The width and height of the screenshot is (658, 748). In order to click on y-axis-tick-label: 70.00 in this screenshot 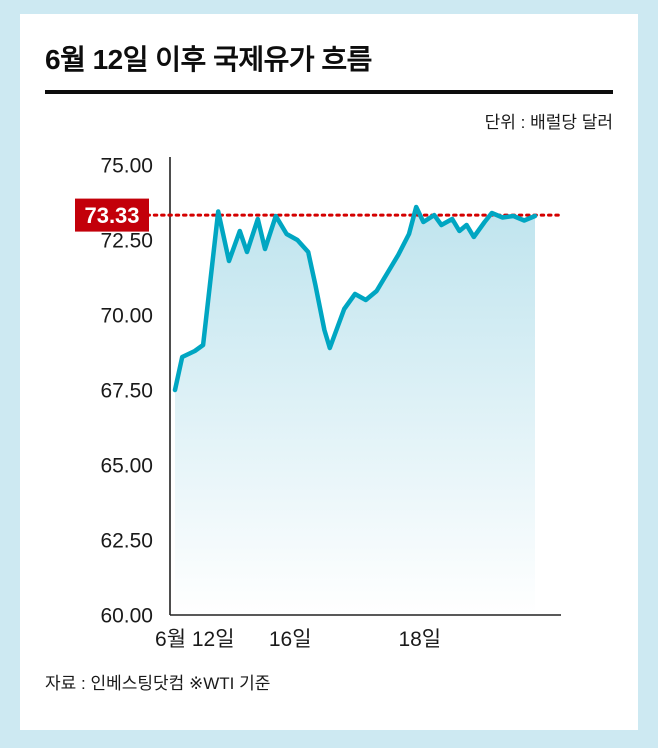, I will do `click(126, 316)`.